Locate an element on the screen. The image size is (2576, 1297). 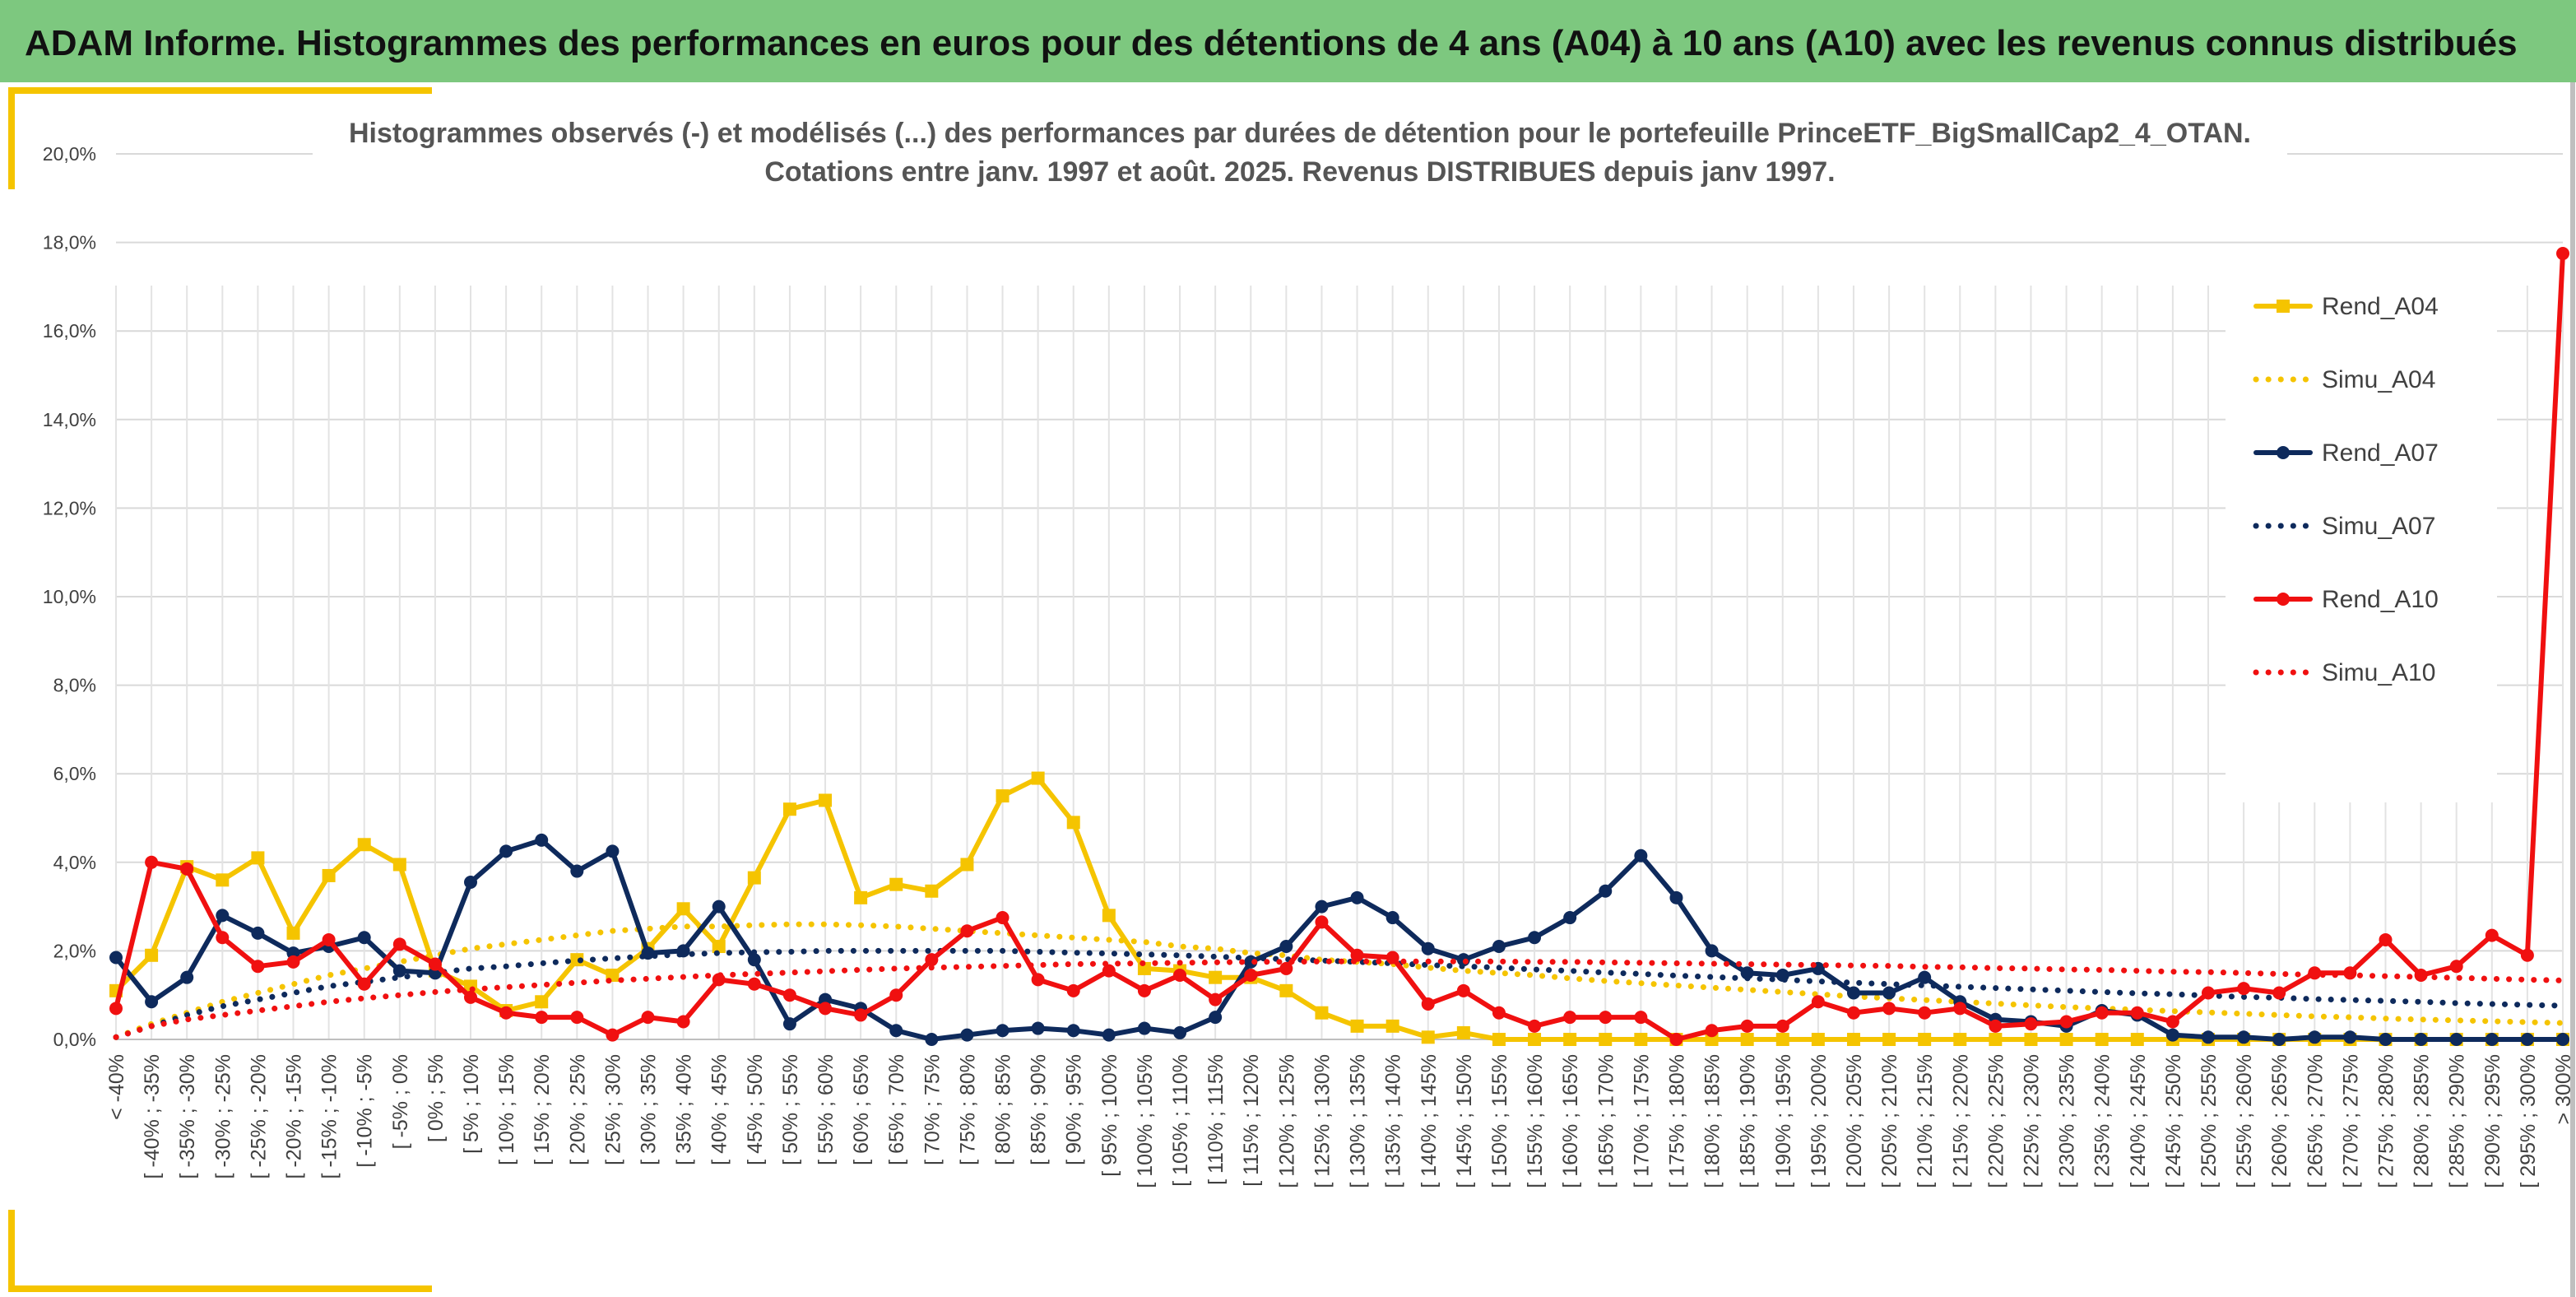
legend-label-rend-a07: Rend_A07 is located at coordinates (2380, 453).